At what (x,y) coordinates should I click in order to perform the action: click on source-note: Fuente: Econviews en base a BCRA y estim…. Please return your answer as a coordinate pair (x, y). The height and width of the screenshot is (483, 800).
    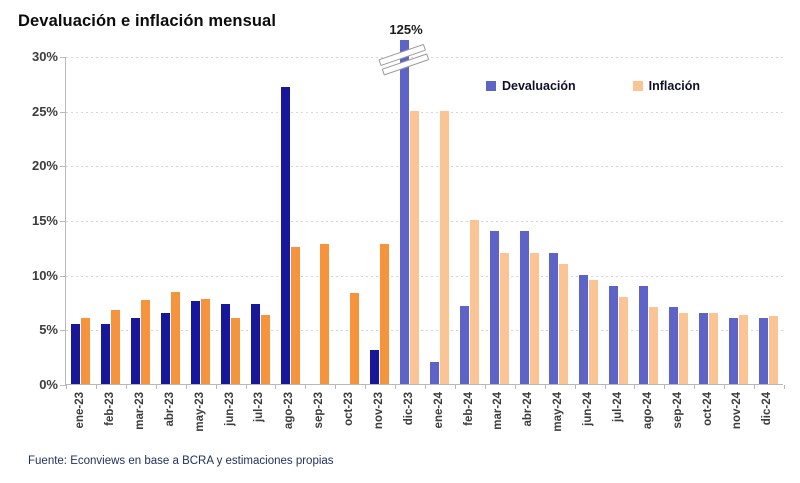
    Looking at the image, I should click on (181, 461).